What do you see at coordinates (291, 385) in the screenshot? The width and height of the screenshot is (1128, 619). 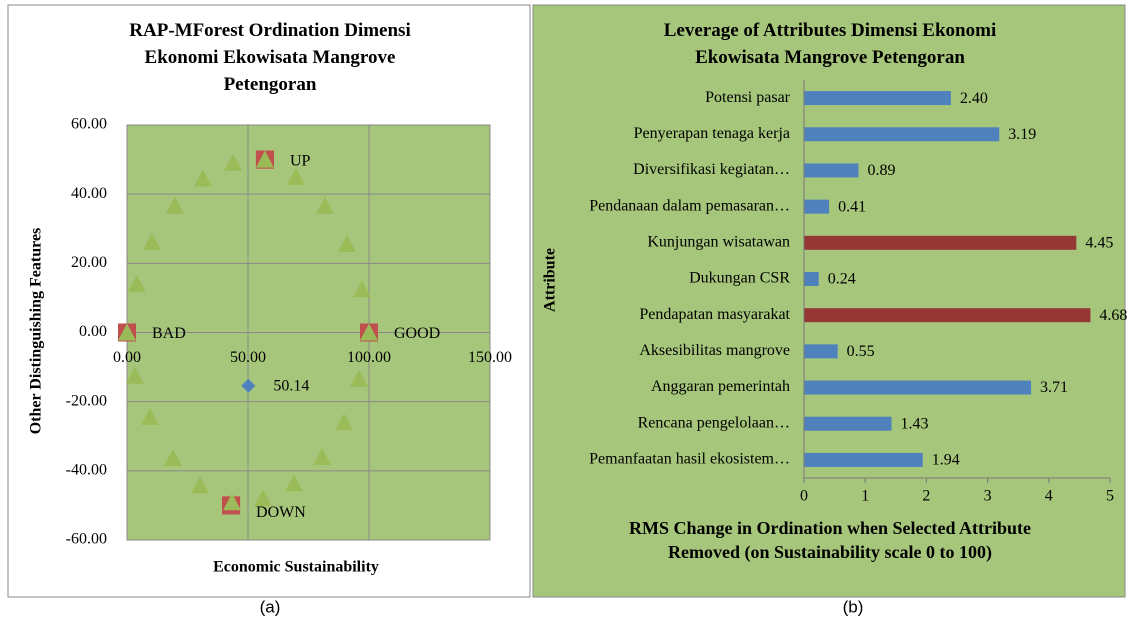 I see `point-label: 50.14` at bounding box center [291, 385].